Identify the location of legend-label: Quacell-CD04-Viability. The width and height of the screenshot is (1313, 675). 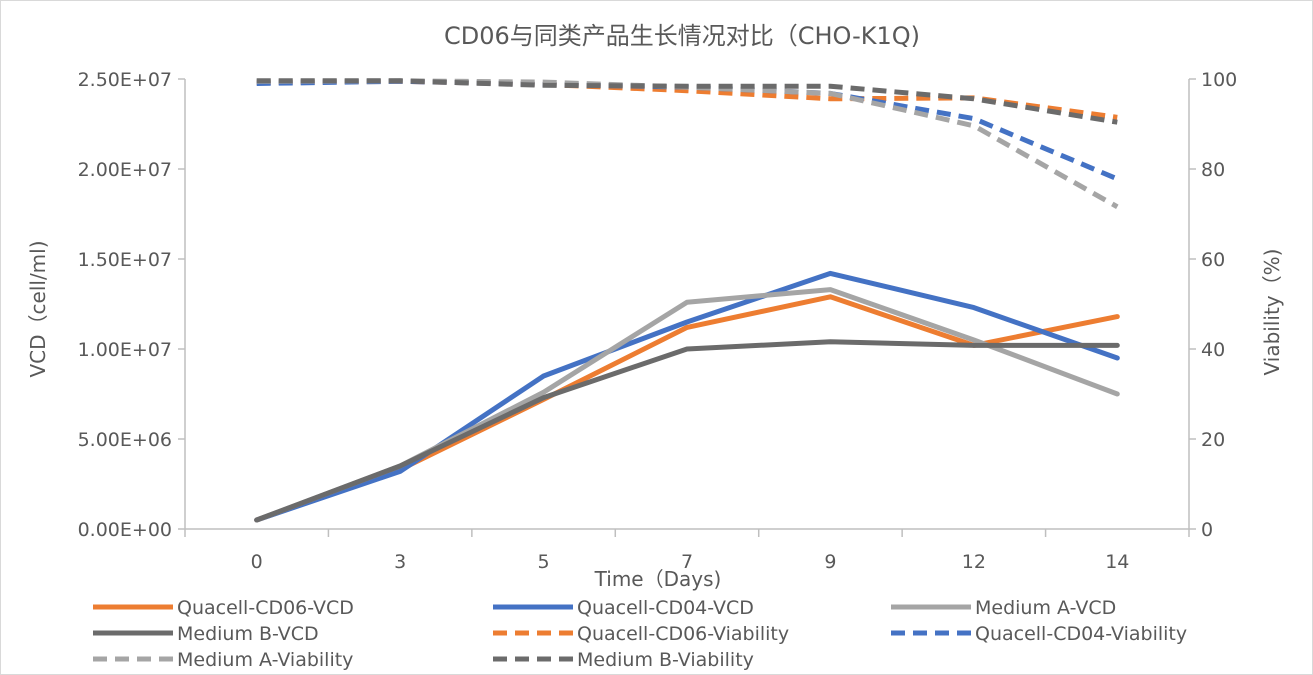
(1081, 634).